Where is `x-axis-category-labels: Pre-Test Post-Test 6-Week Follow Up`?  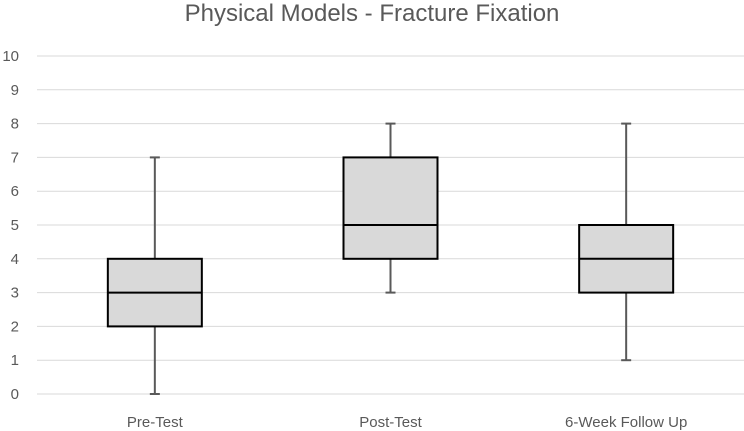 x-axis-category-labels: Pre-Test Post-Test 6-Week Follow Up is located at coordinates (407, 422).